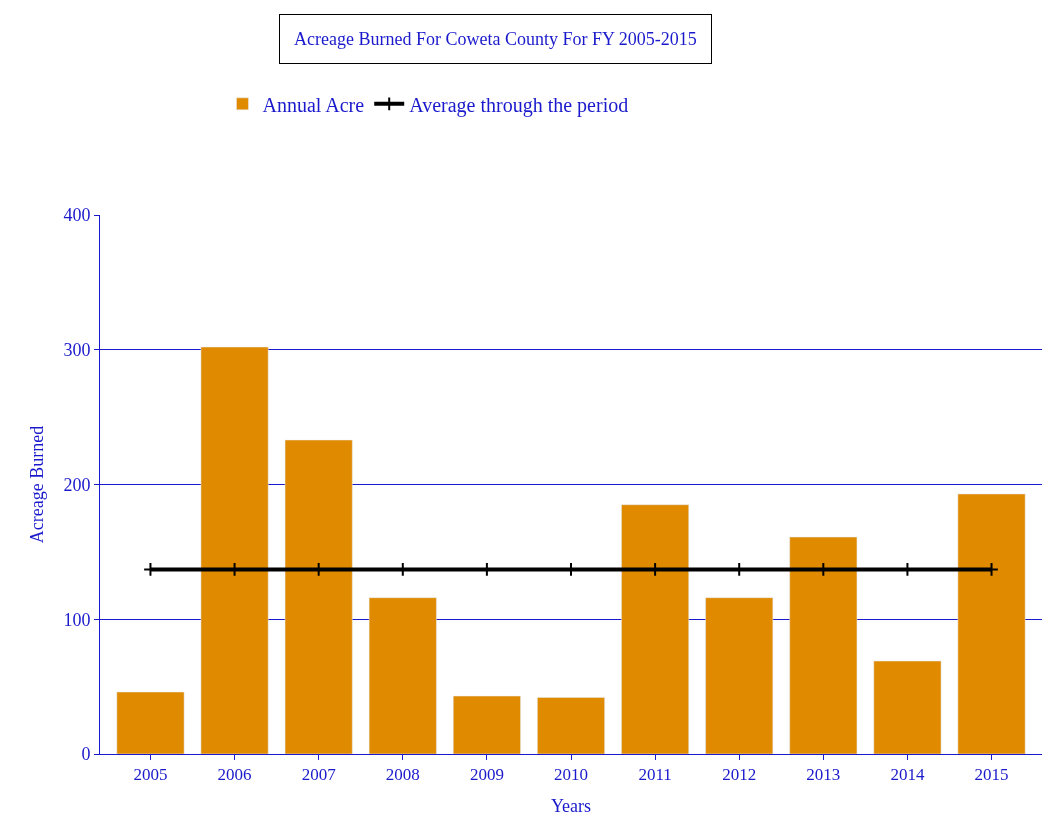 The height and width of the screenshot is (834, 1052). I want to click on chart-title: Acreage Burned For Coweta County For FY 2005-2015, so click(495, 39).